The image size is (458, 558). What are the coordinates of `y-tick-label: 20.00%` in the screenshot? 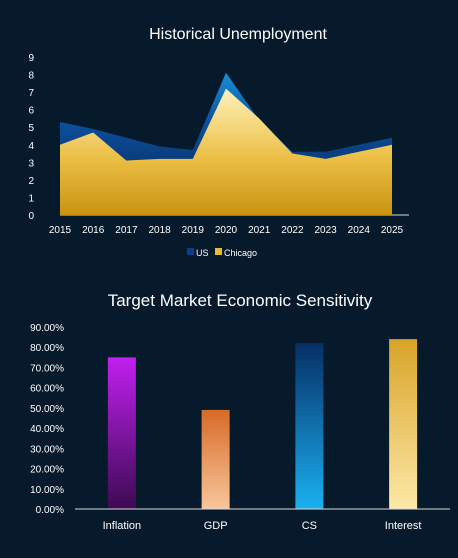 It's located at (47, 470).